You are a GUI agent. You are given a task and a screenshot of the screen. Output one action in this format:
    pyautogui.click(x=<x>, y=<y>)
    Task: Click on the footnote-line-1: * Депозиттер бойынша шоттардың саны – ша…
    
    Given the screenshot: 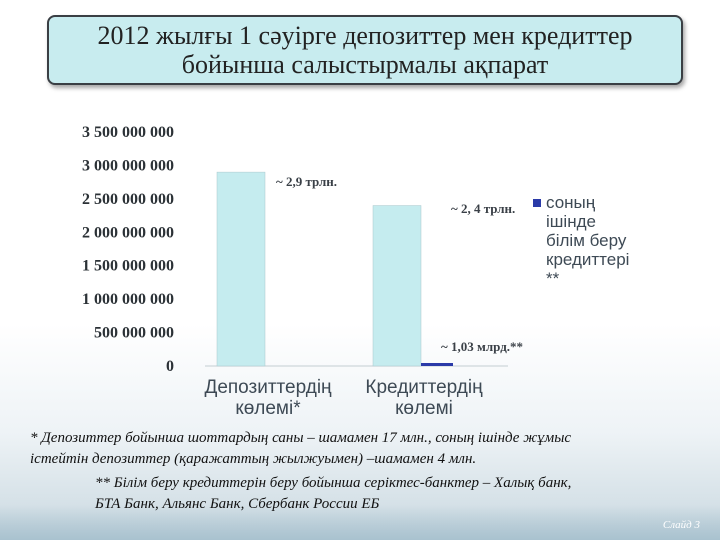 What is the action you would take?
    pyautogui.click(x=301, y=438)
    